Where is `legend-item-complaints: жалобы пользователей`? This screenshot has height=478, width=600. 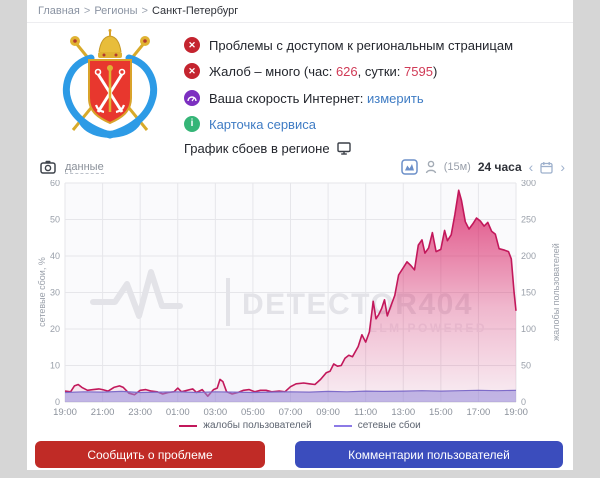
legend-item-complaints: жалобы пользователей is located at coordinates (245, 425).